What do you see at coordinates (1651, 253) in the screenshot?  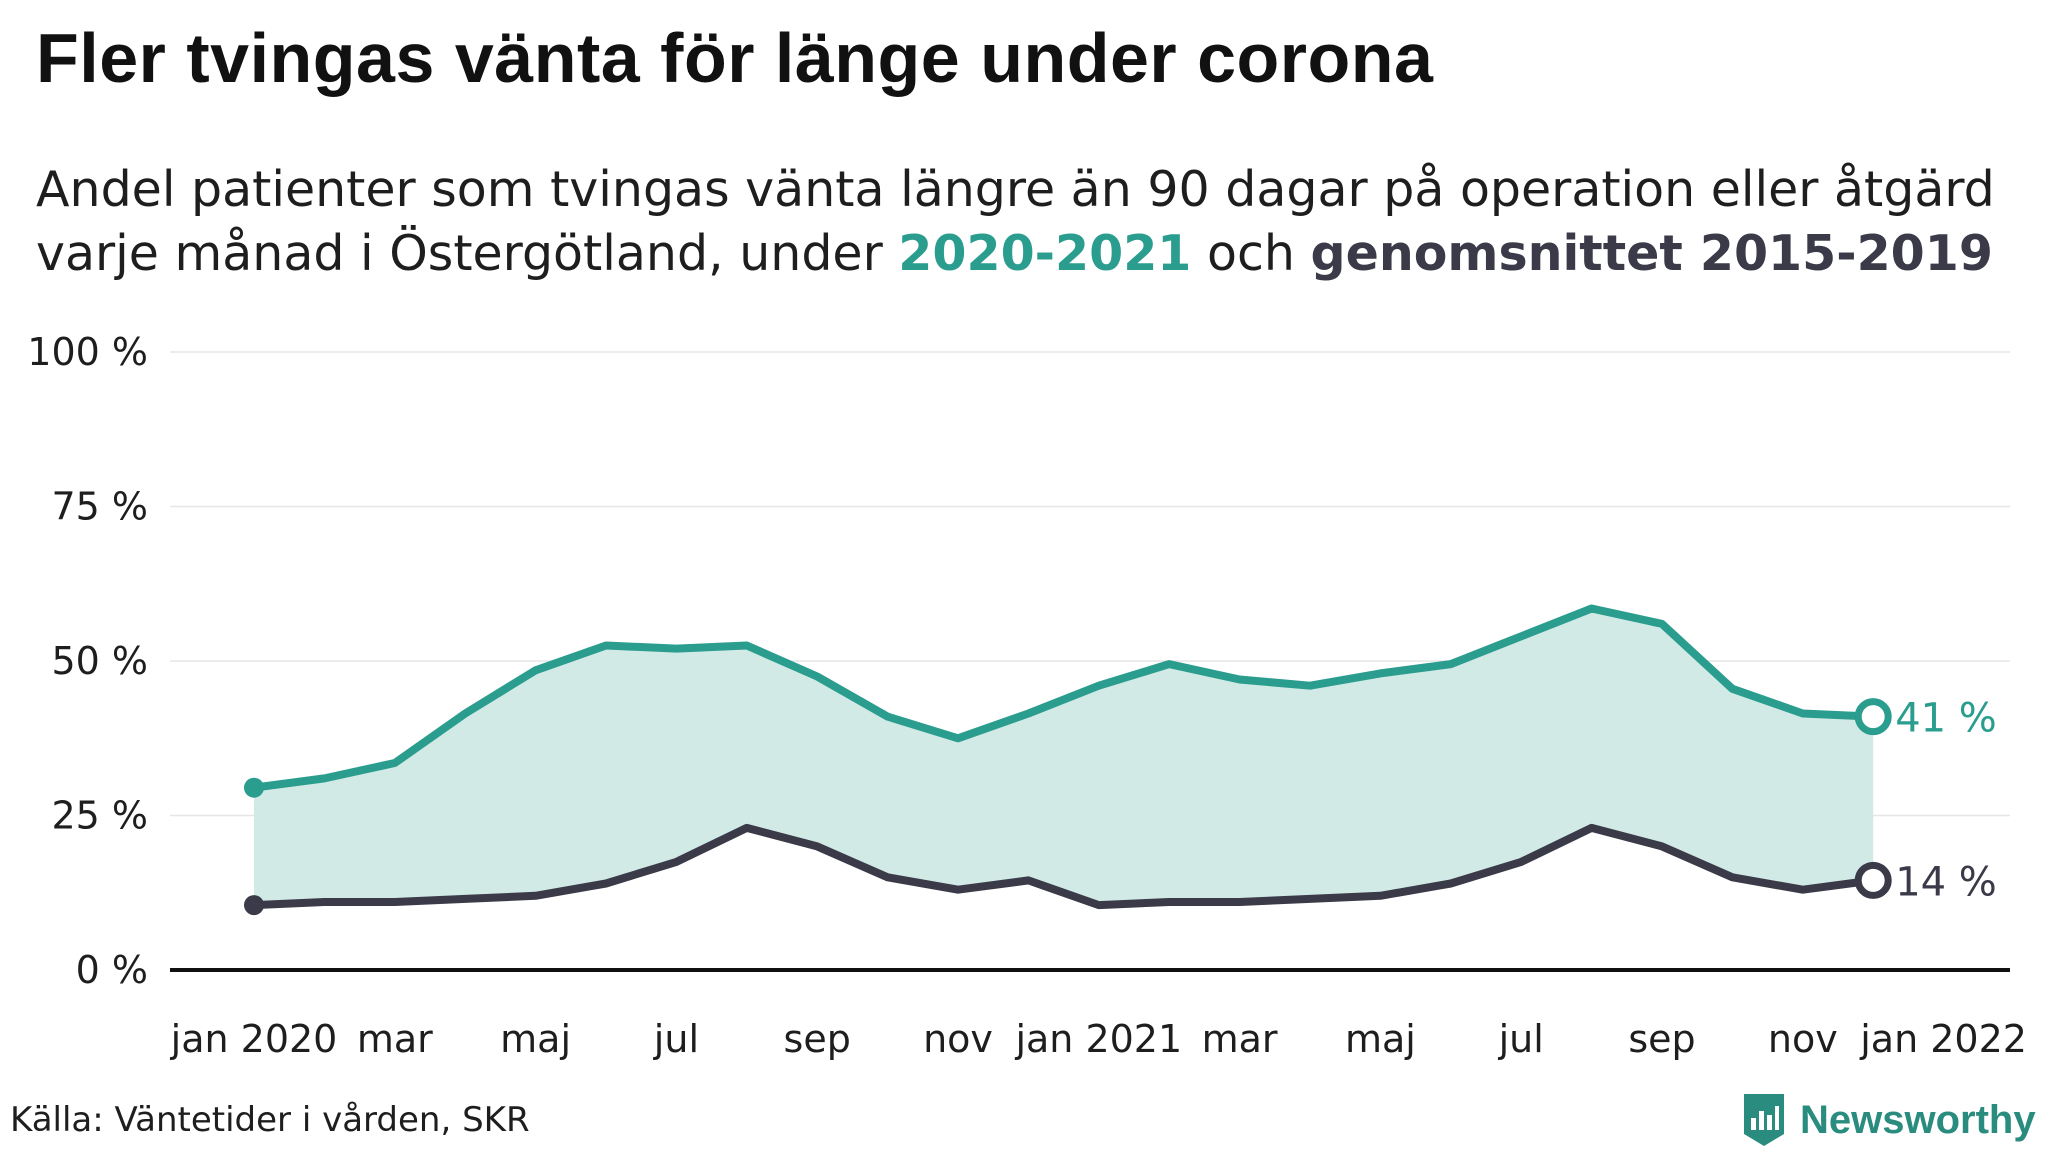 I see `subtitle-highlight-average: genomsnittet 2015-2019` at bounding box center [1651, 253].